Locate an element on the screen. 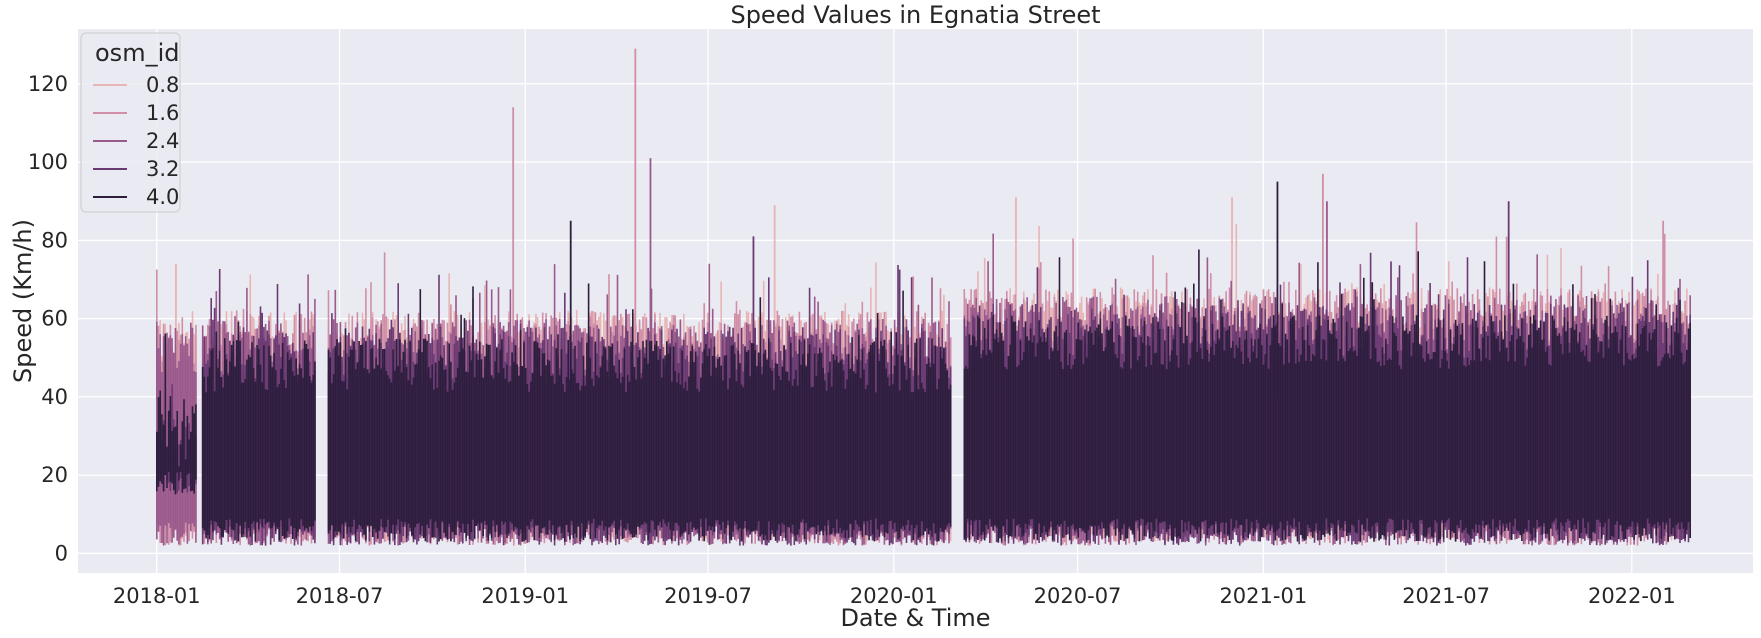 The width and height of the screenshot is (1761, 638). x-tick-label: 2020-07 is located at coordinates (1078, 596).